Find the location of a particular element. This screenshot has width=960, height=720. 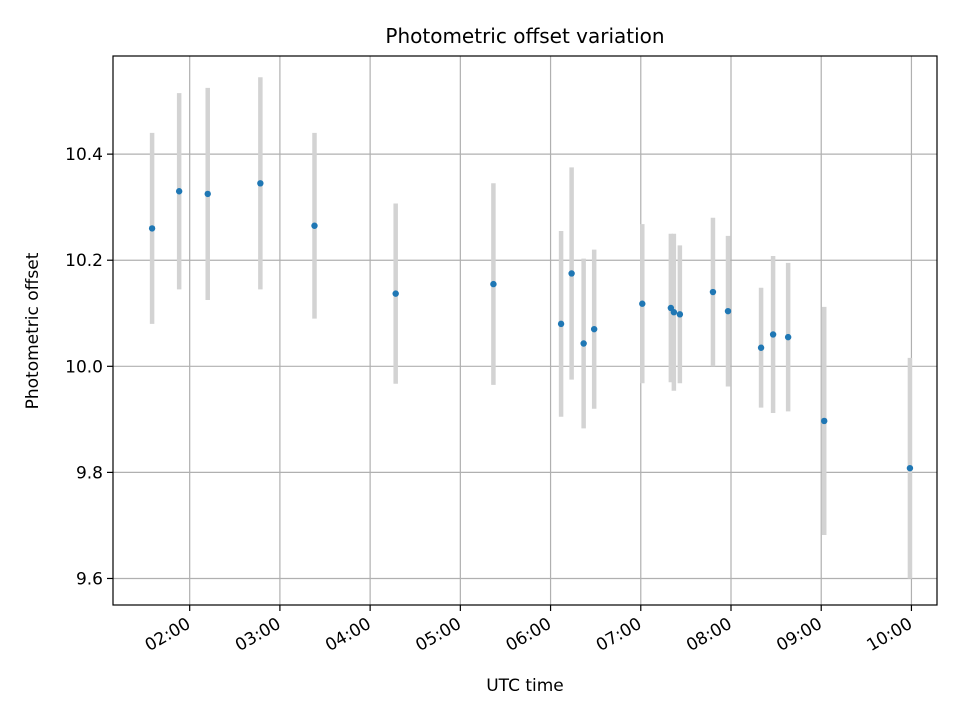

y-tick-label: 10.2 is located at coordinates (84, 261).